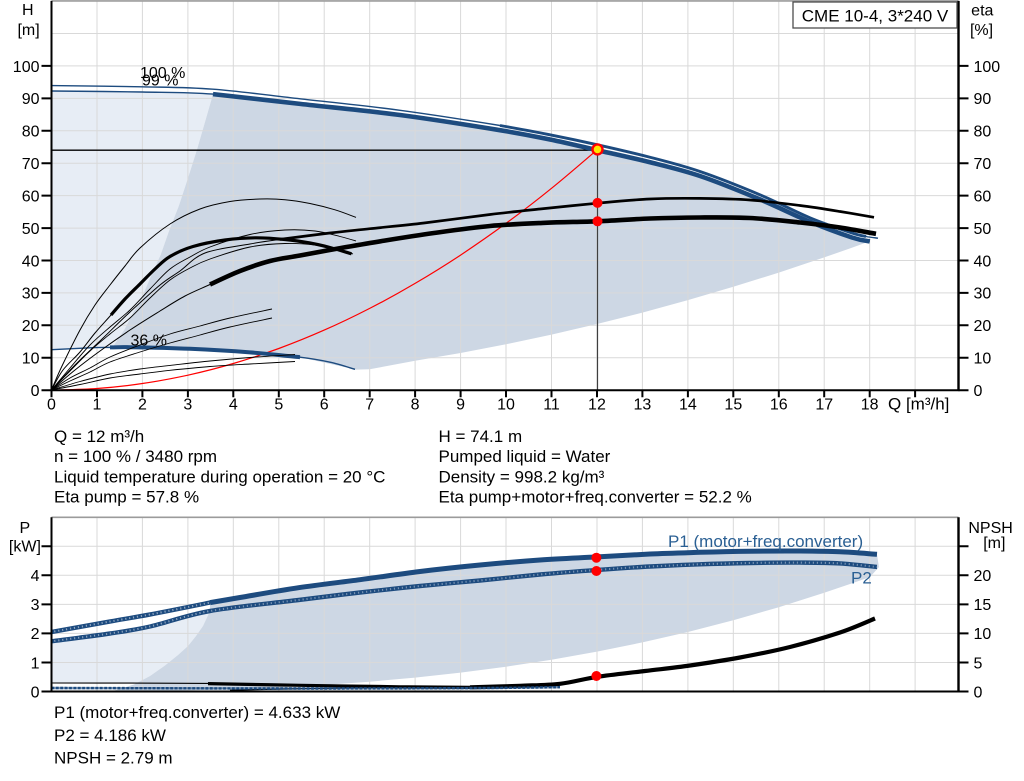 Image resolution: width=1024 pixels, height=781 pixels. I want to click on svg-text: n = 100 % / 3480 rpm, so click(135, 456).